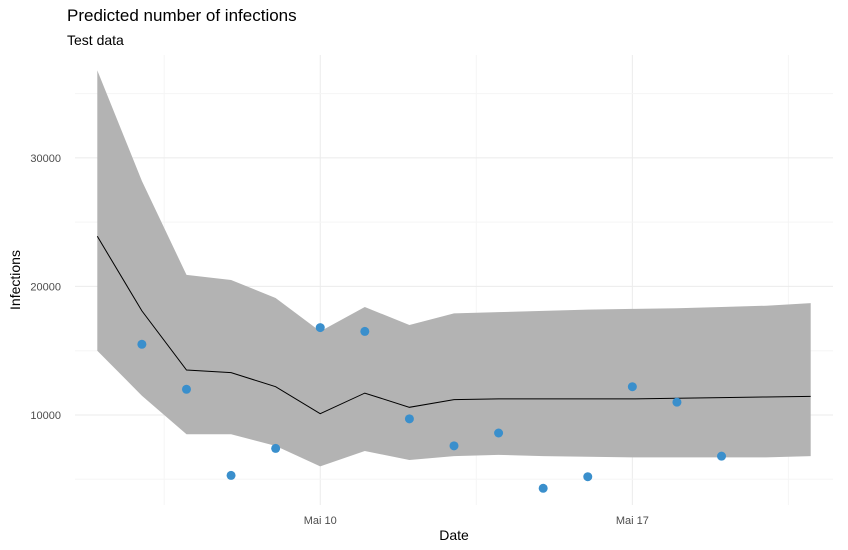 The height and width of the screenshot is (550, 848). I want to click on x-tick-label: Mai 17, so click(632, 521).